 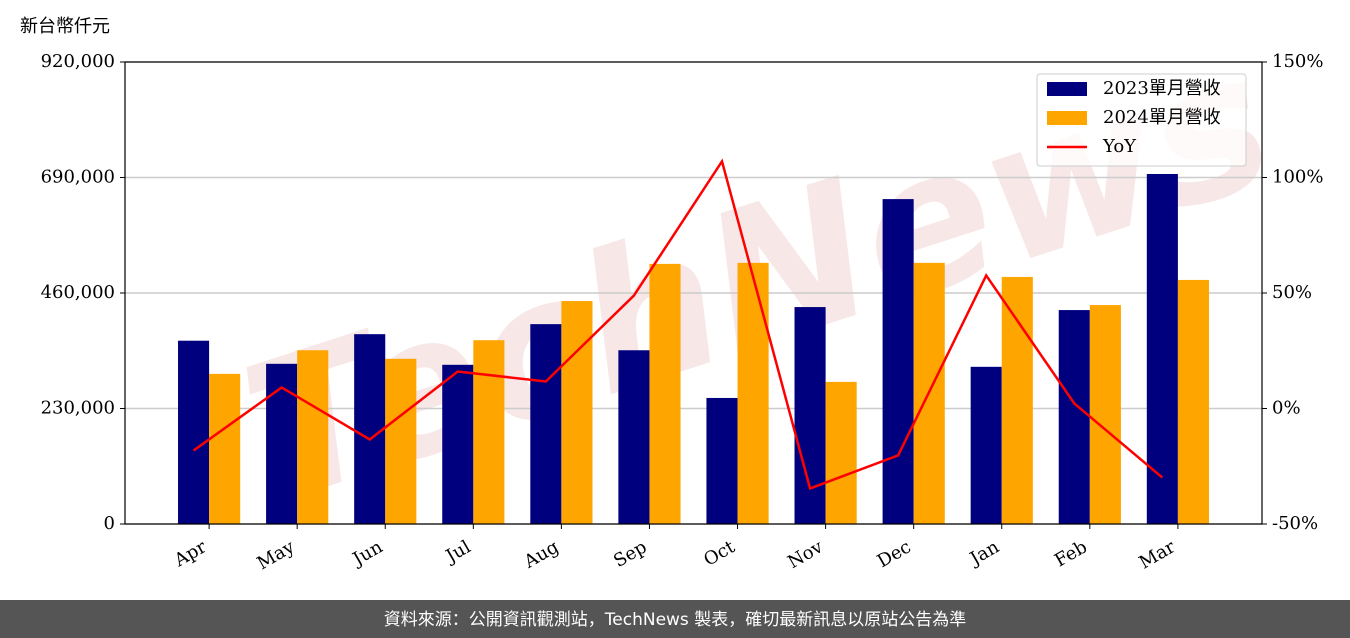 I want to click on legend-label: 2024單月營收, so click(x=1162, y=117).